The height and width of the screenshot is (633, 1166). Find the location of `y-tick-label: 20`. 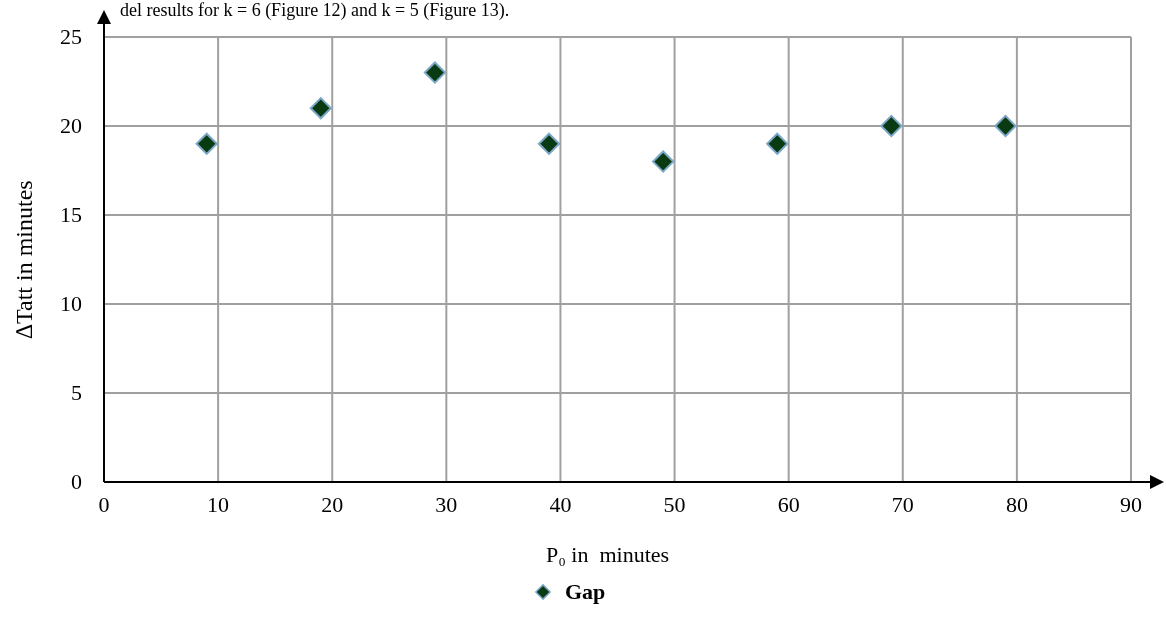

y-tick-label: 20 is located at coordinates (71, 125).